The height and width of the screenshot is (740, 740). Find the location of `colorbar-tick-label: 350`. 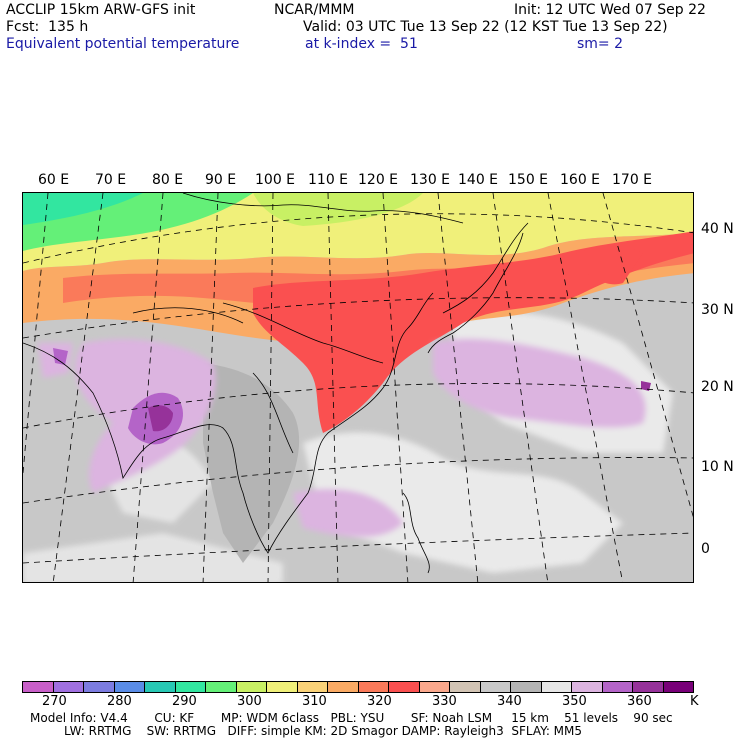

colorbar-tick-label: 350 is located at coordinates (574, 701).